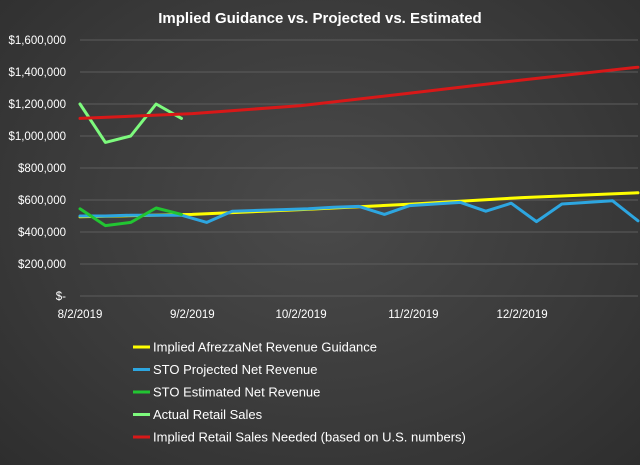 The image size is (640, 465). What do you see at coordinates (37, 73) in the screenshot?
I see `y-tick-label: $1,400,000` at bounding box center [37, 73].